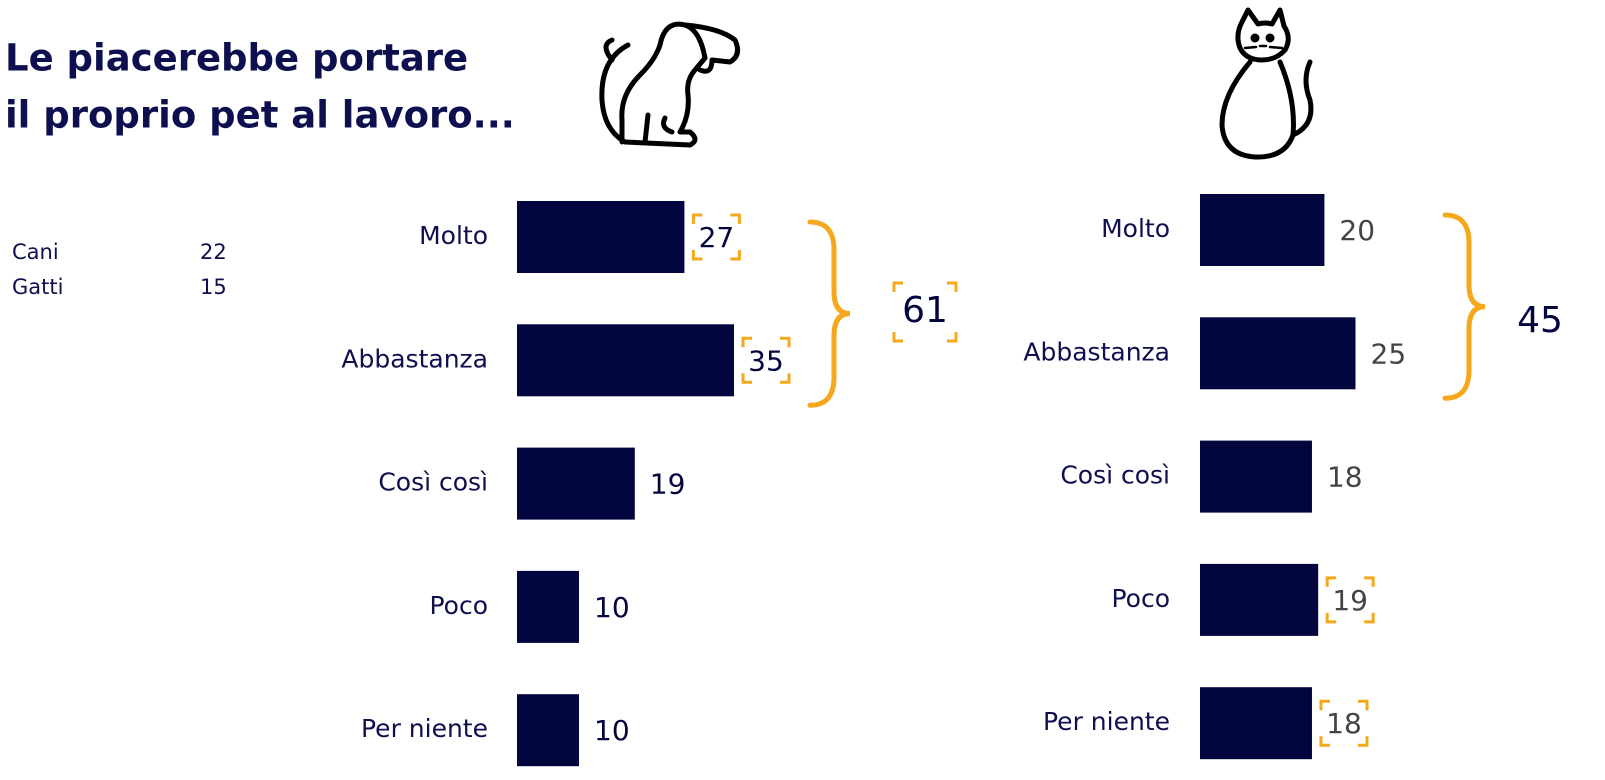 The width and height of the screenshot is (1605, 780). I want to click on dog-icon, so click(670, 84).